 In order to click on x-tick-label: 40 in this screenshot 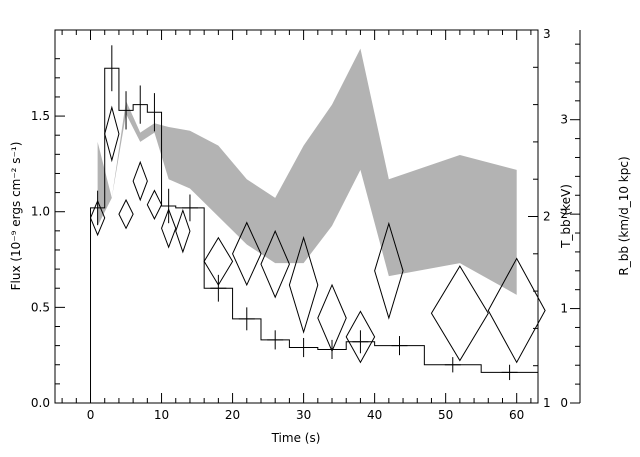, I will do `click(374, 415)`.